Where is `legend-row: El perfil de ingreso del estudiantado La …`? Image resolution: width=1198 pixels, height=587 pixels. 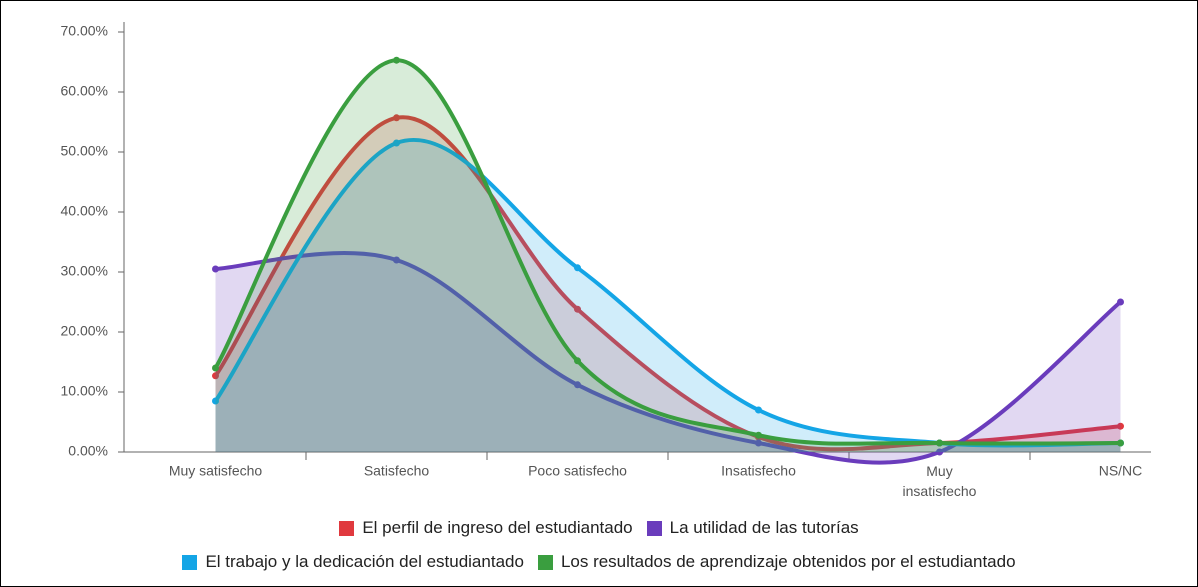 legend-row: El perfil de ingreso del estudiantado La … is located at coordinates (599, 528).